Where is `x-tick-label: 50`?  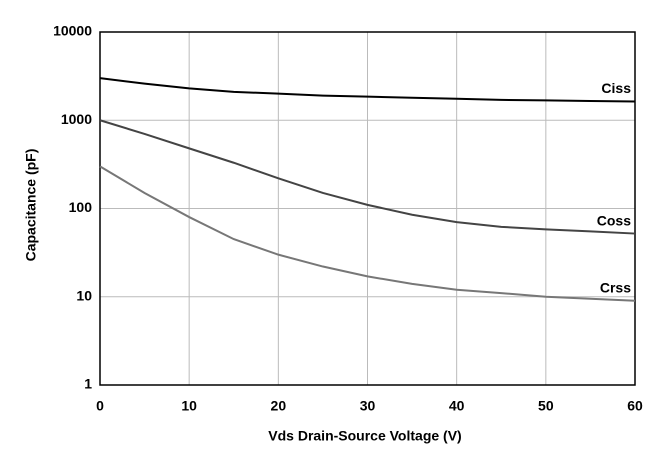
x-tick-label: 50 is located at coordinates (546, 406).